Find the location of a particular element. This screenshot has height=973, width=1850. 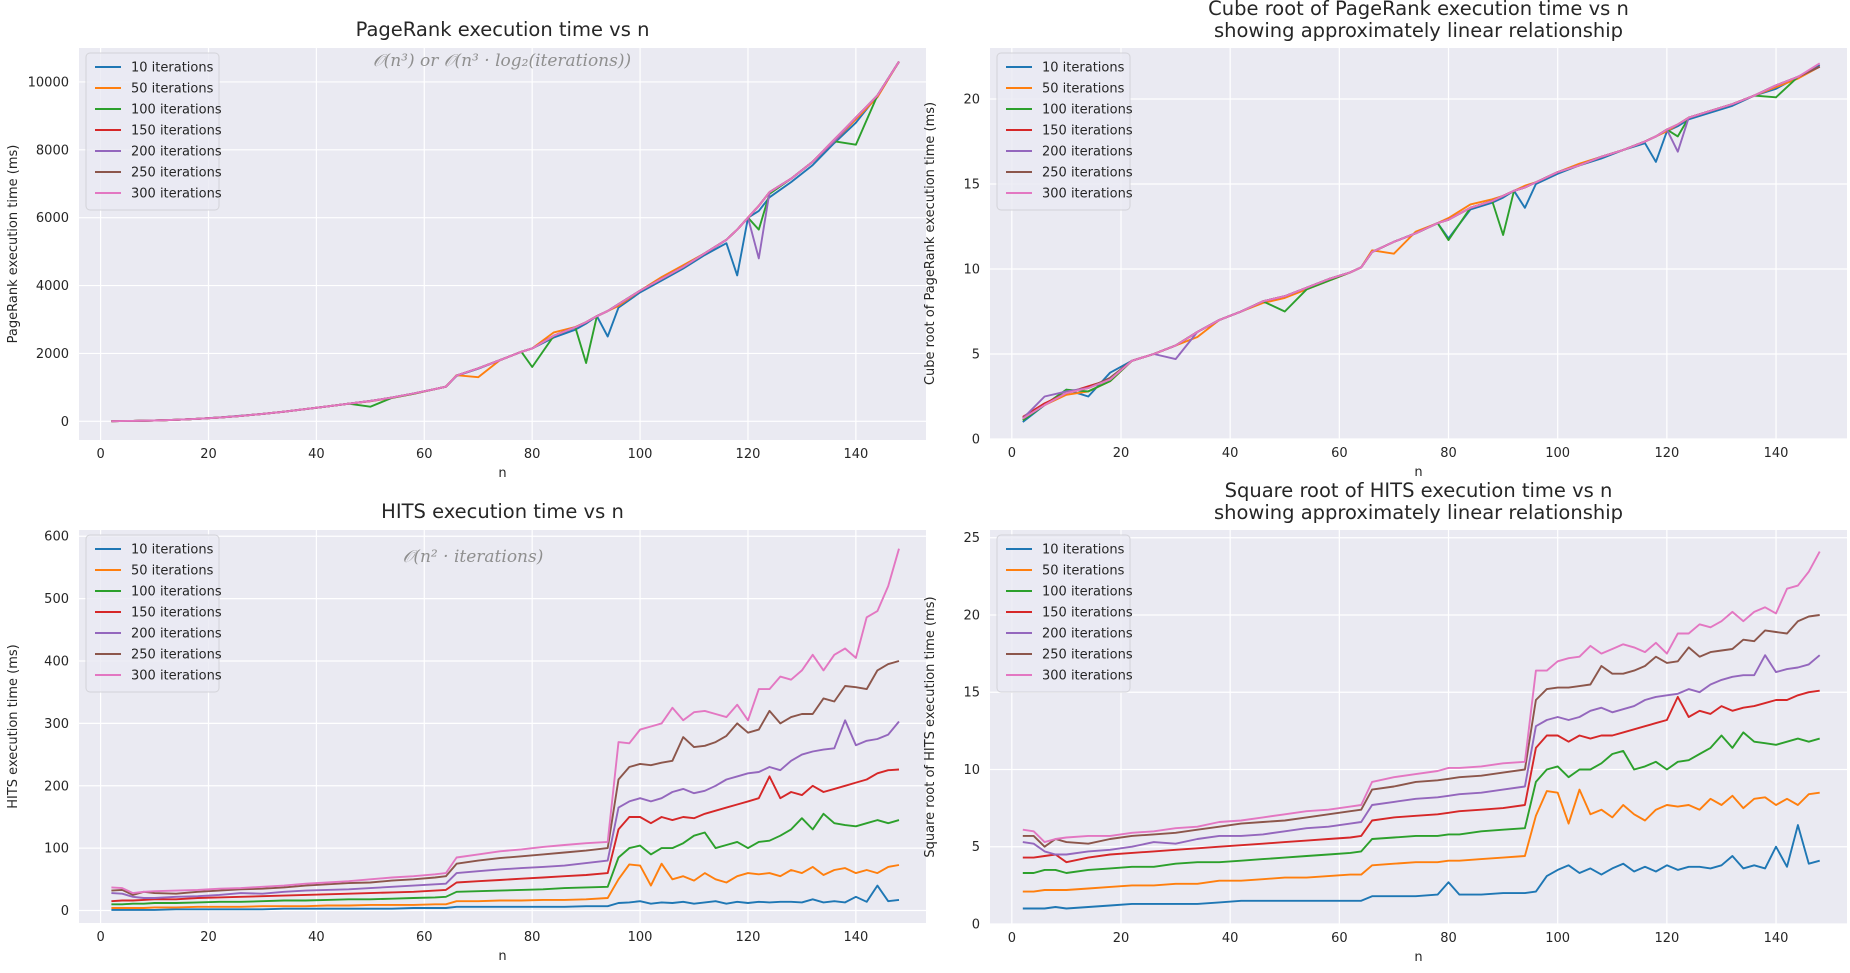

y-tick-label: 6000 is located at coordinates (52, 218).